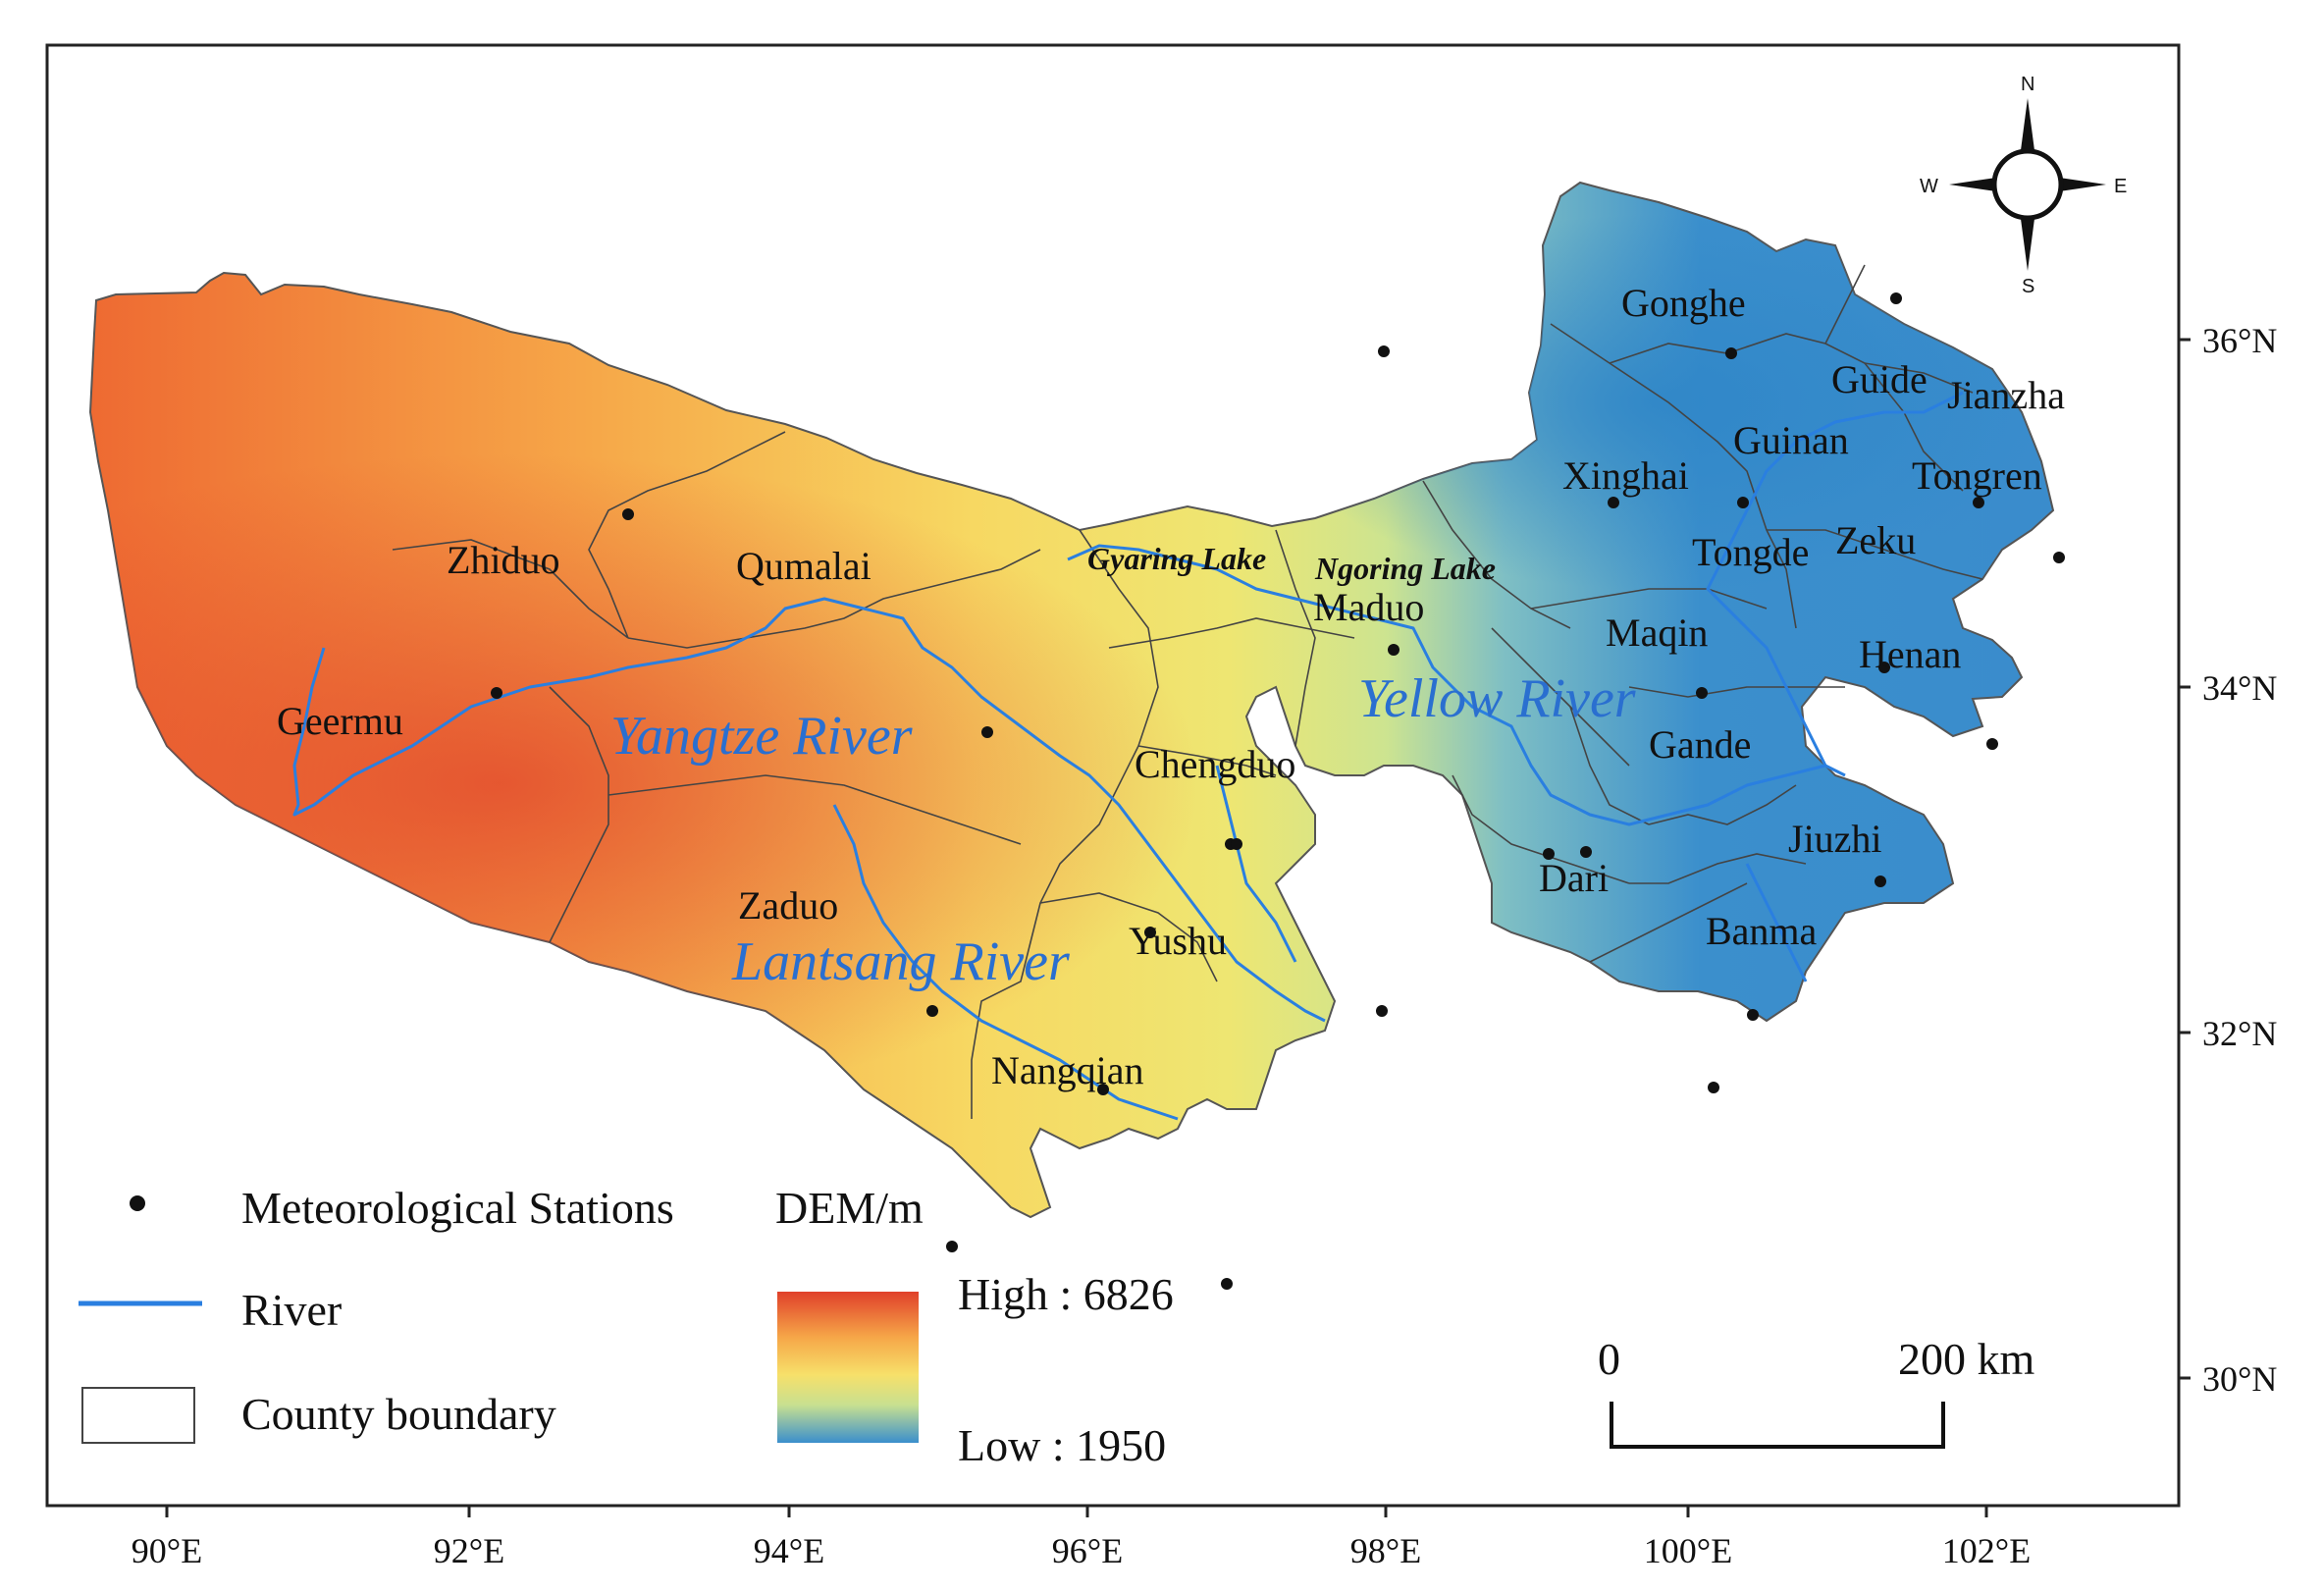 The image size is (2324, 1592). What do you see at coordinates (1386, 1551) in the screenshot?
I see `x-tick-label: 98°E` at bounding box center [1386, 1551].